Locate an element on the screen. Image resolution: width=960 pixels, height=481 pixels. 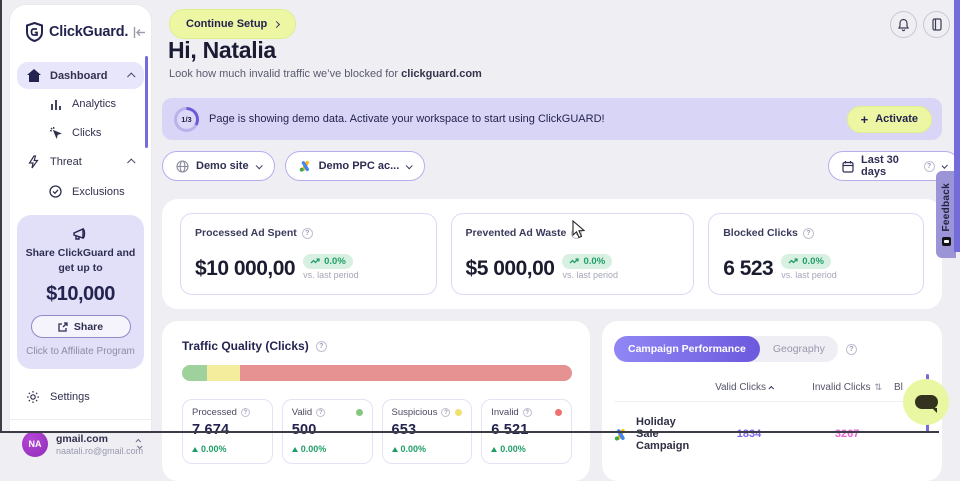
column-valid-clicks: Valid Clicks is located at coordinates (720, 387).